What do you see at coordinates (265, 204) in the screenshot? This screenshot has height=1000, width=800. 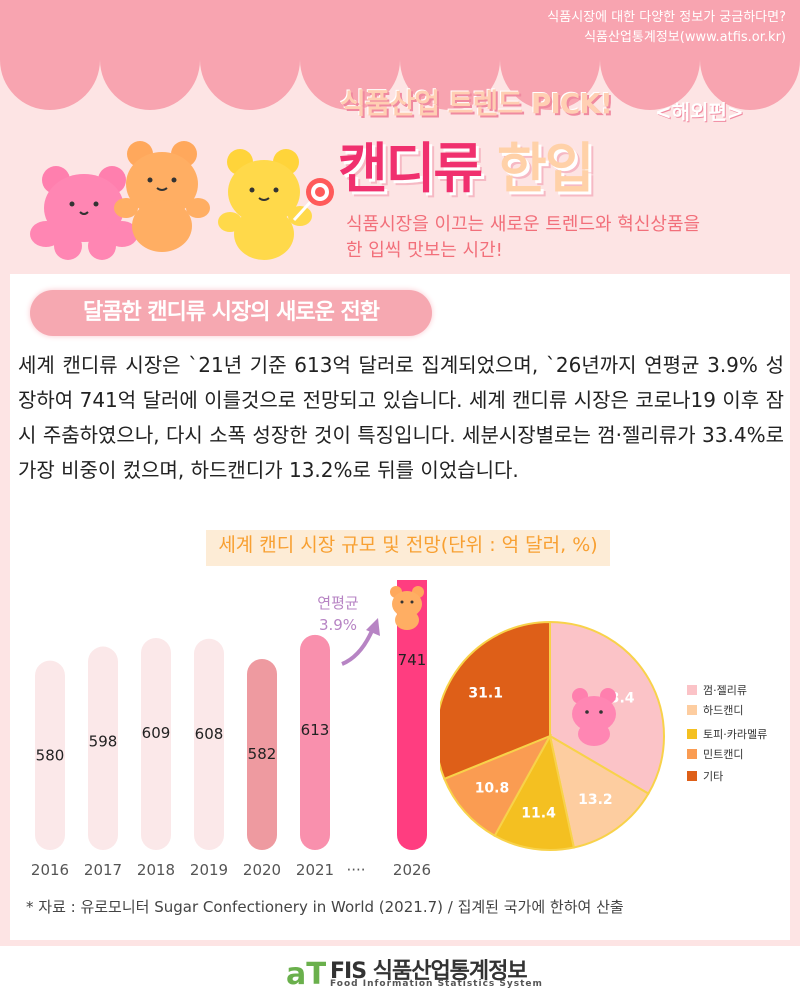 I see `yellow-bear-icon` at bounding box center [265, 204].